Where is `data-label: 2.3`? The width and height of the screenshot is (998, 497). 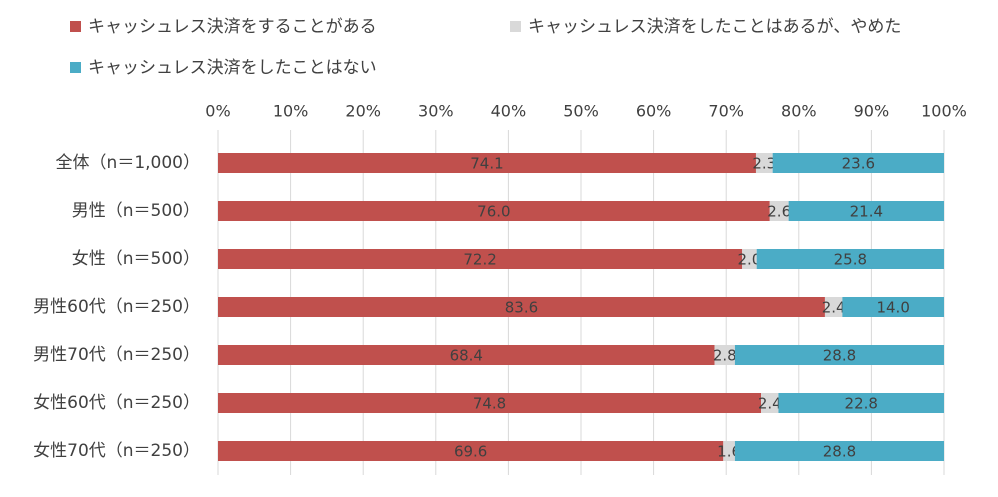
data-label: 2.3 is located at coordinates (764, 164).